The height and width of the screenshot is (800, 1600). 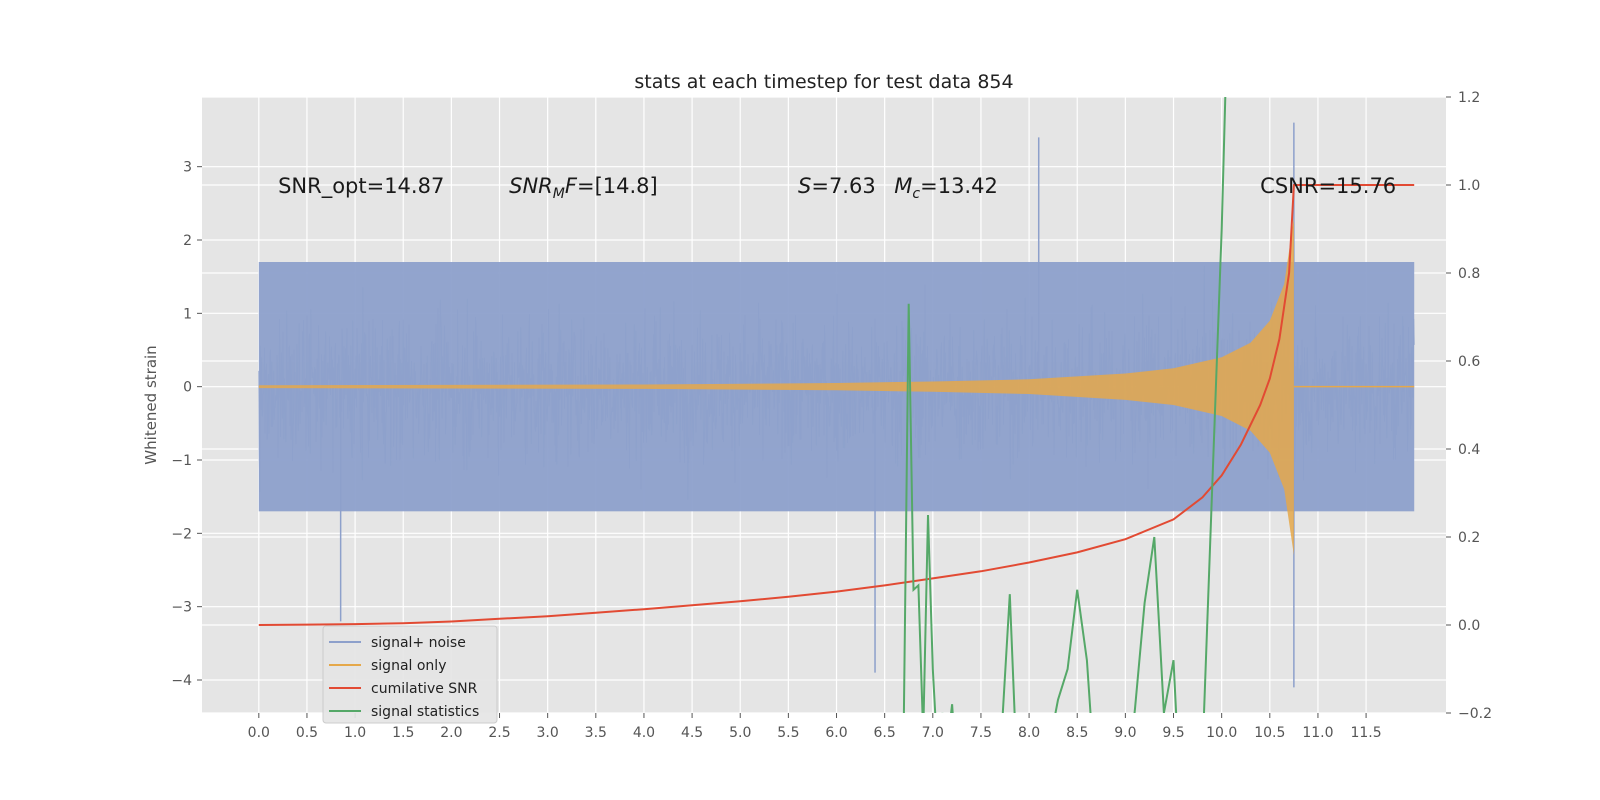 I want to click on x-tick-label: 10.0, so click(x=1221, y=733).